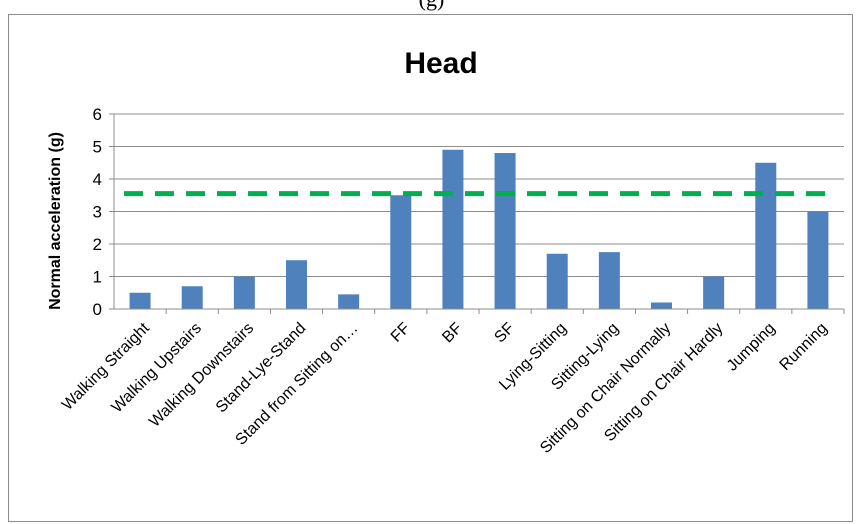 Image resolution: width=863 pixels, height=524 pixels. Describe the element at coordinates (106, 366) in the screenshot. I see `x-tick-label: Walking Straight` at that location.